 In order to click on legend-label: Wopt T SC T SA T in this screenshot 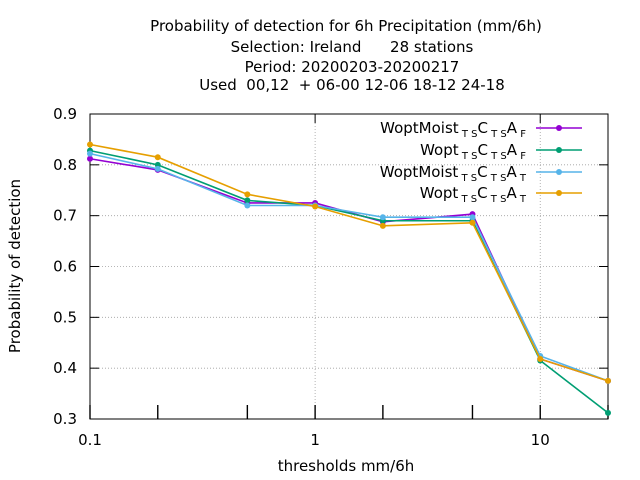, I will do `click(473, 194)`.